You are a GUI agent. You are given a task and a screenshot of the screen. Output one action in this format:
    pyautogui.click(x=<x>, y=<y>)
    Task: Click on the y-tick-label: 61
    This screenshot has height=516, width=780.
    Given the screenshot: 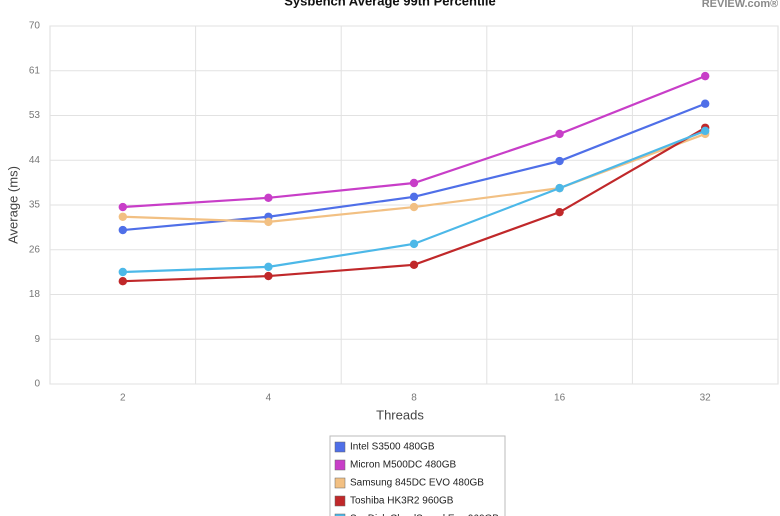 What is the action you would take?
    pyautogui.click(x=35, y=70)
    